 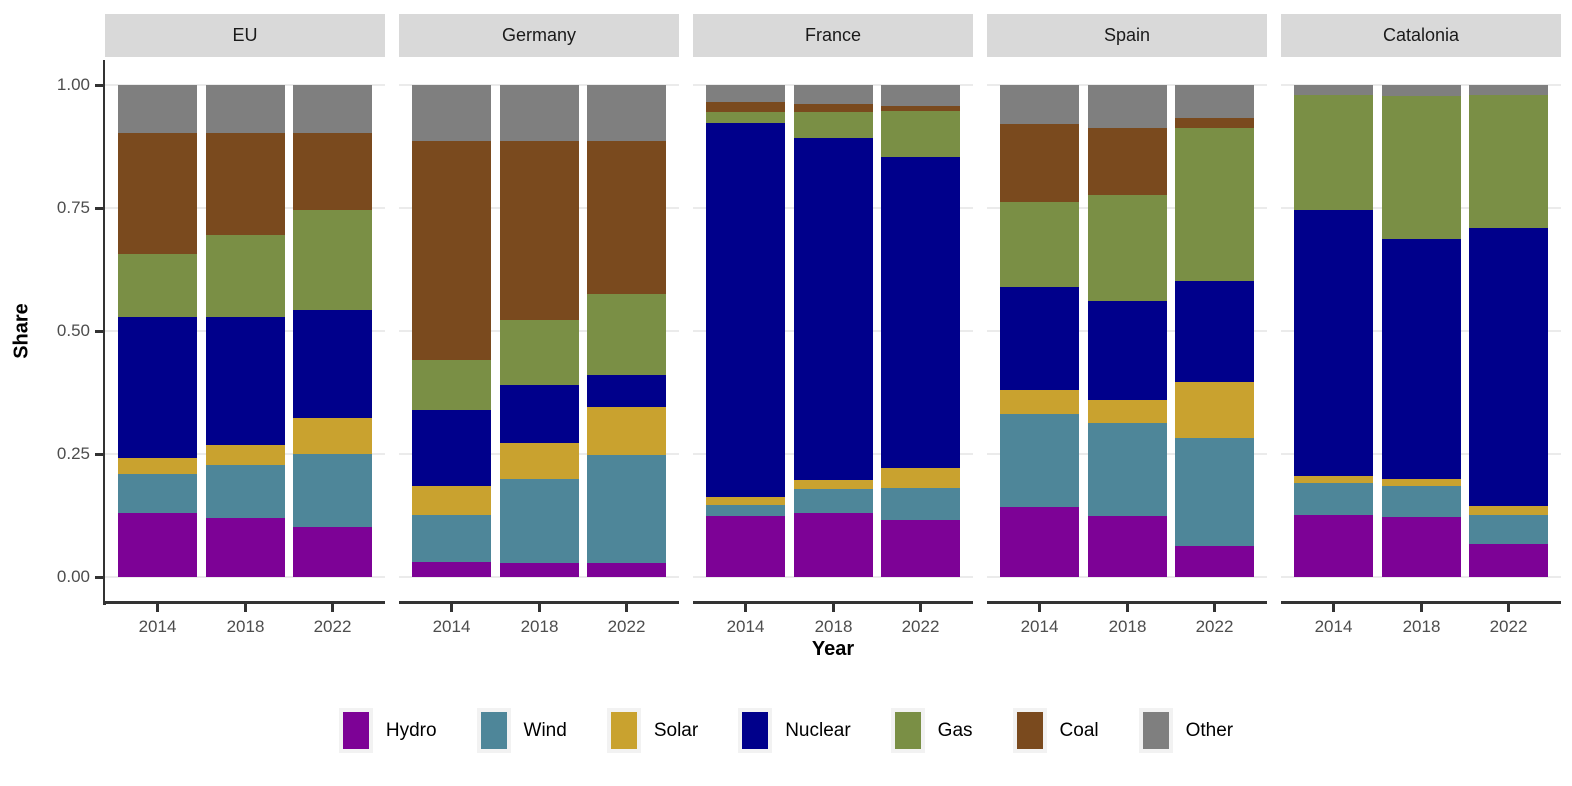 What do you see at coordinates (1055, 730) in the screenshot?
I see `legend-item-coal: Coal` at bounding box center [1055, 730].